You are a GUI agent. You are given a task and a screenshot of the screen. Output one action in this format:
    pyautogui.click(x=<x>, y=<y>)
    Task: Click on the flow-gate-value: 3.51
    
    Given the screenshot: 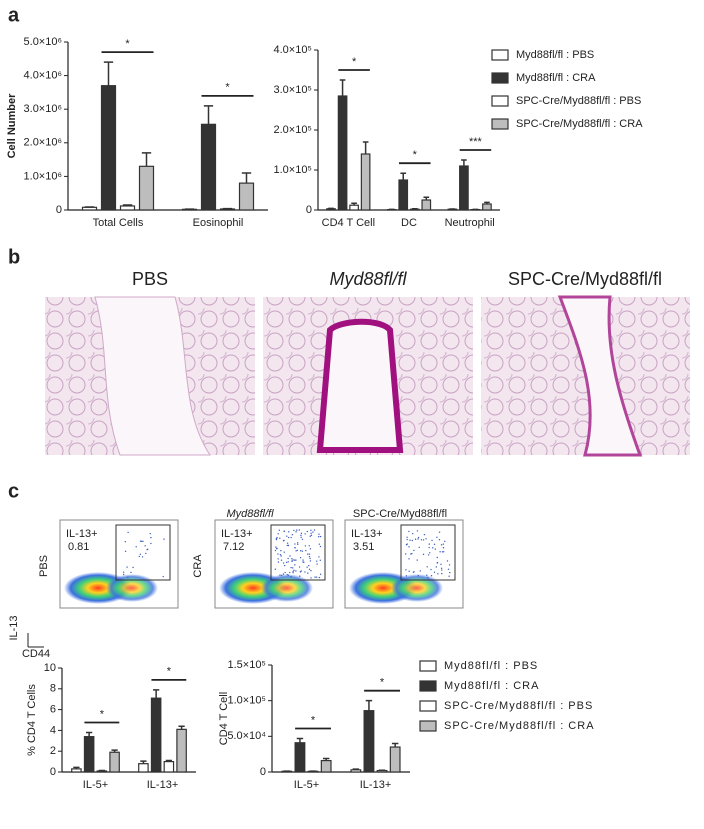 What is the action you would take?
    pyautogui.click(x=363, y=547)
    